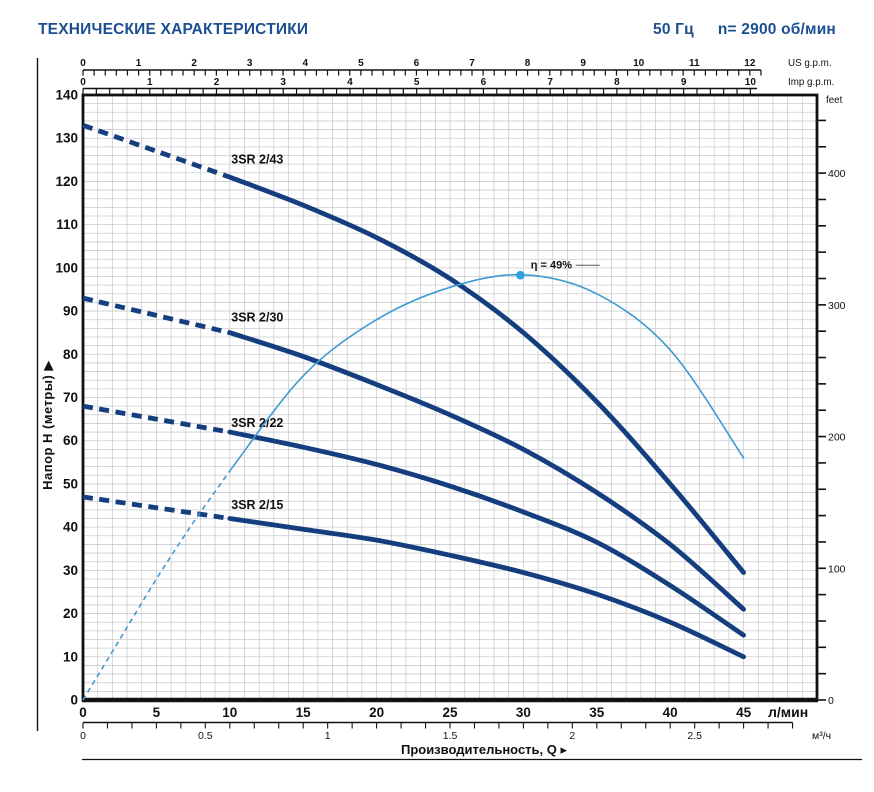  Describe the element at coordinates (66, 181) in the screenshot. I see `y-tick-label: 120` at that location.